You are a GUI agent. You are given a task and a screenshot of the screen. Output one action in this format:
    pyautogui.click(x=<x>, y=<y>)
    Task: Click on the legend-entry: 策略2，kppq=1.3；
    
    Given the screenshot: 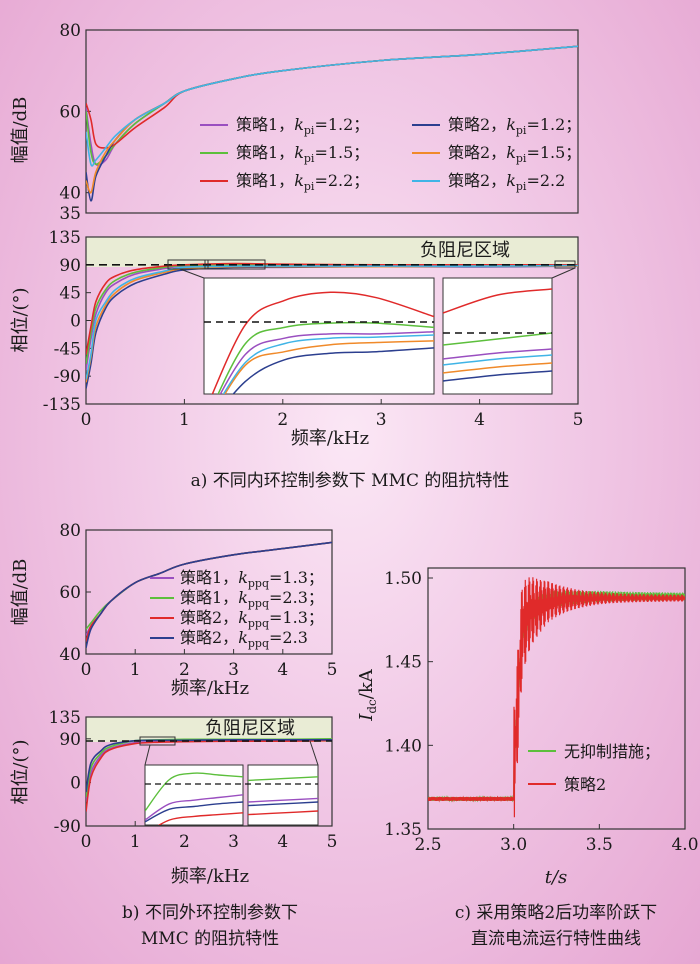 What is the action you would take?
    pyautogui.click(x=252, y=619)
    